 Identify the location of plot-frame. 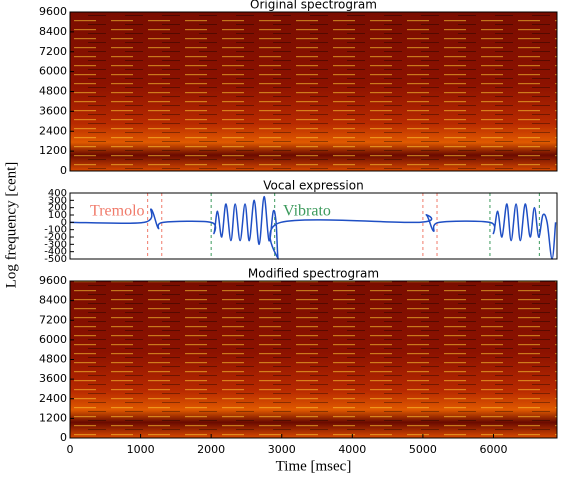
(313, 226).